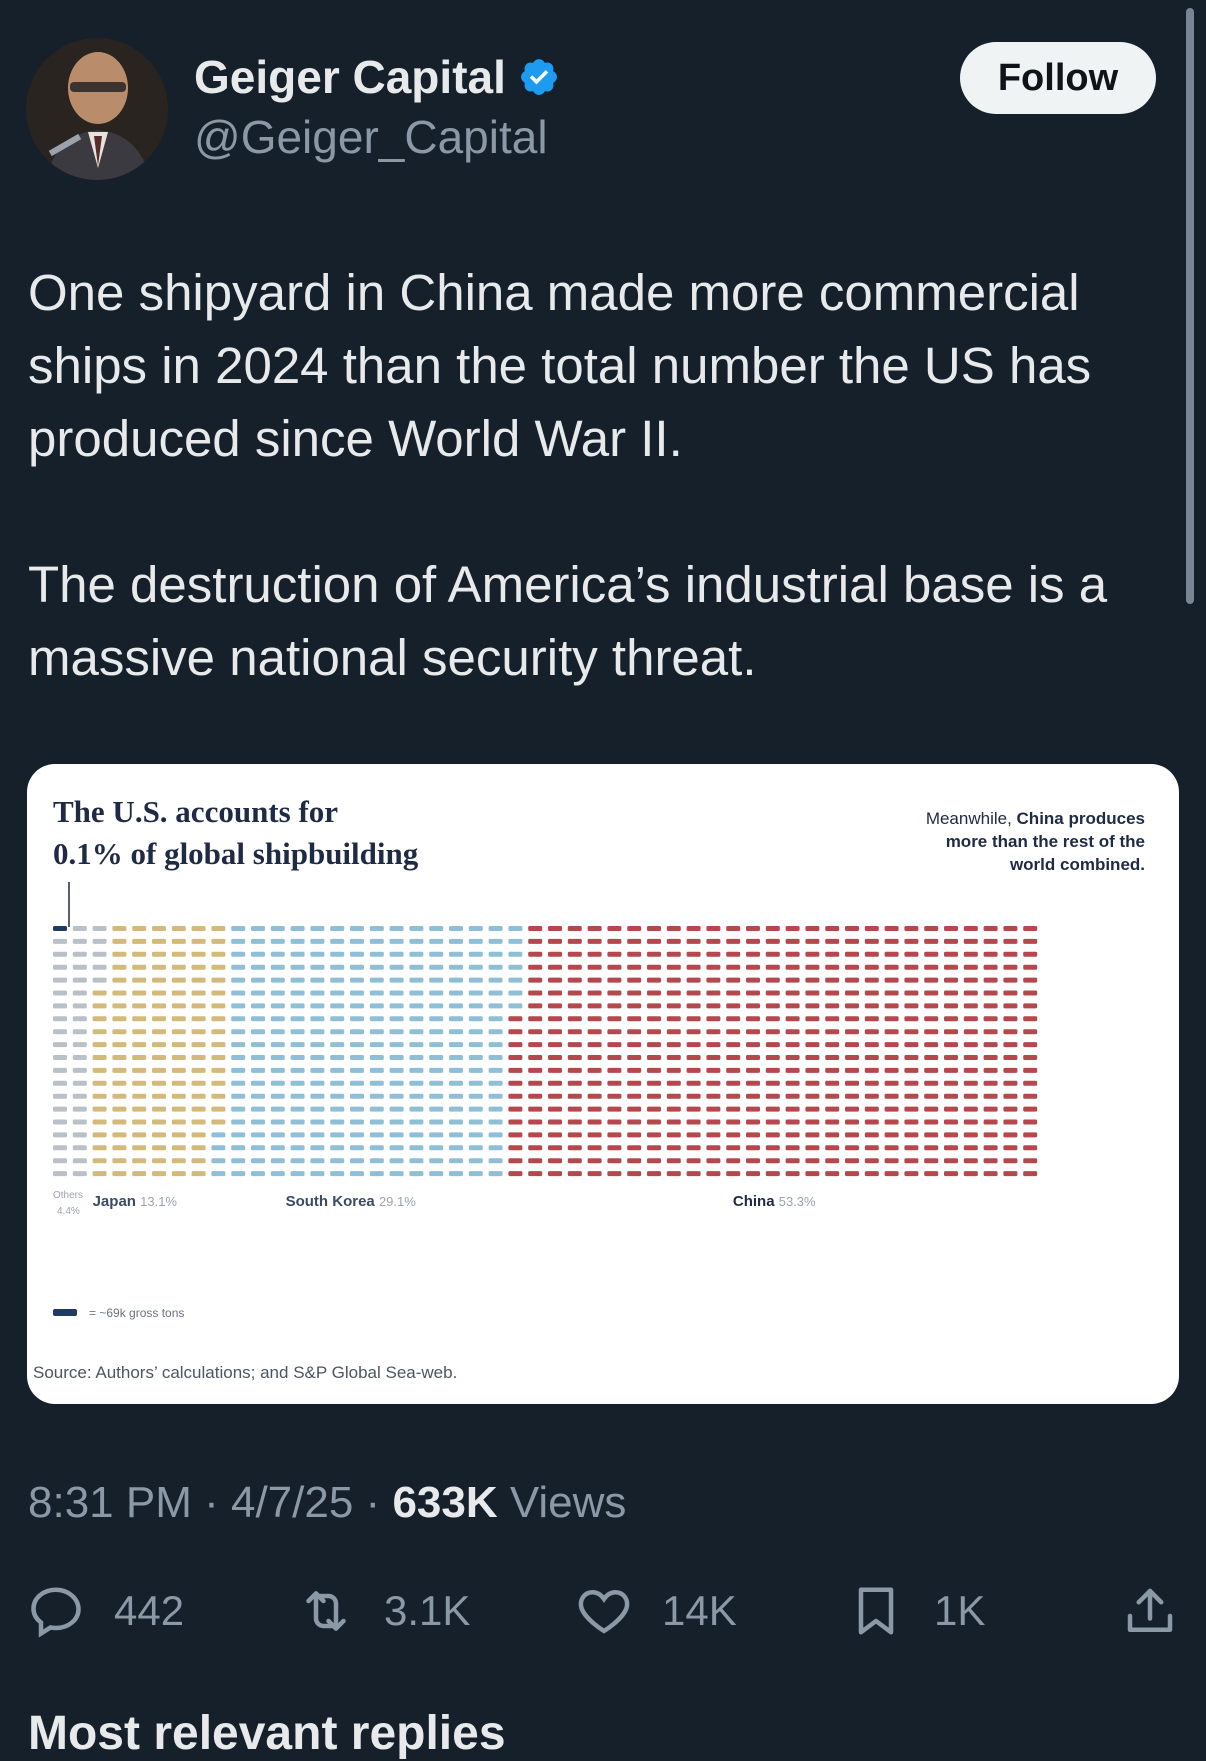 The height and width of the screenshot is (1761, 1206). I want to click on avatar, so click(97, 109).